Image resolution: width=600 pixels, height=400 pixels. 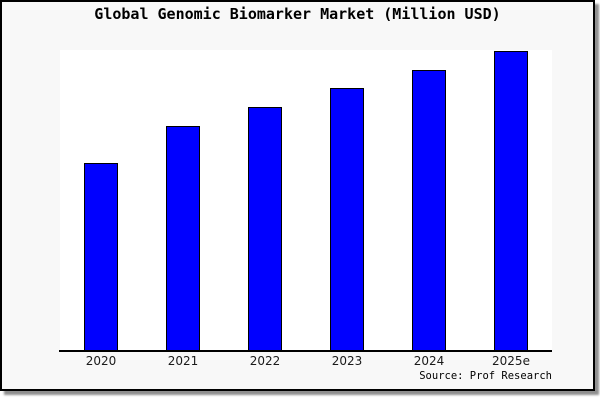 What do you see at coordinates (265, 361) in the screenshot?
I see `x-tick-label-2022: 2022` at bounding box center [265, 361].